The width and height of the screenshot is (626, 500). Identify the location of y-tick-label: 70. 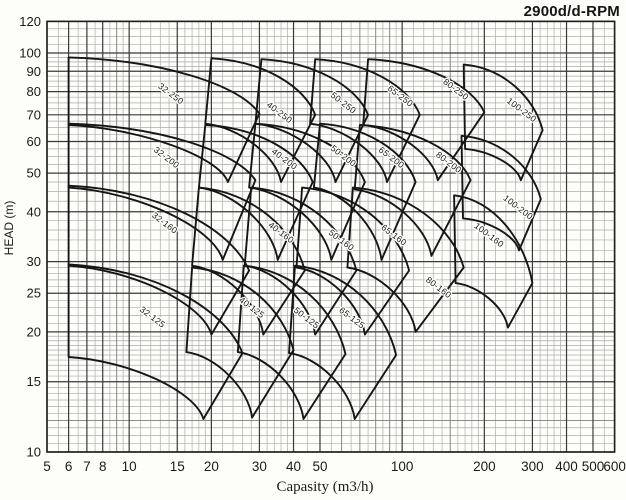
(34, 114).